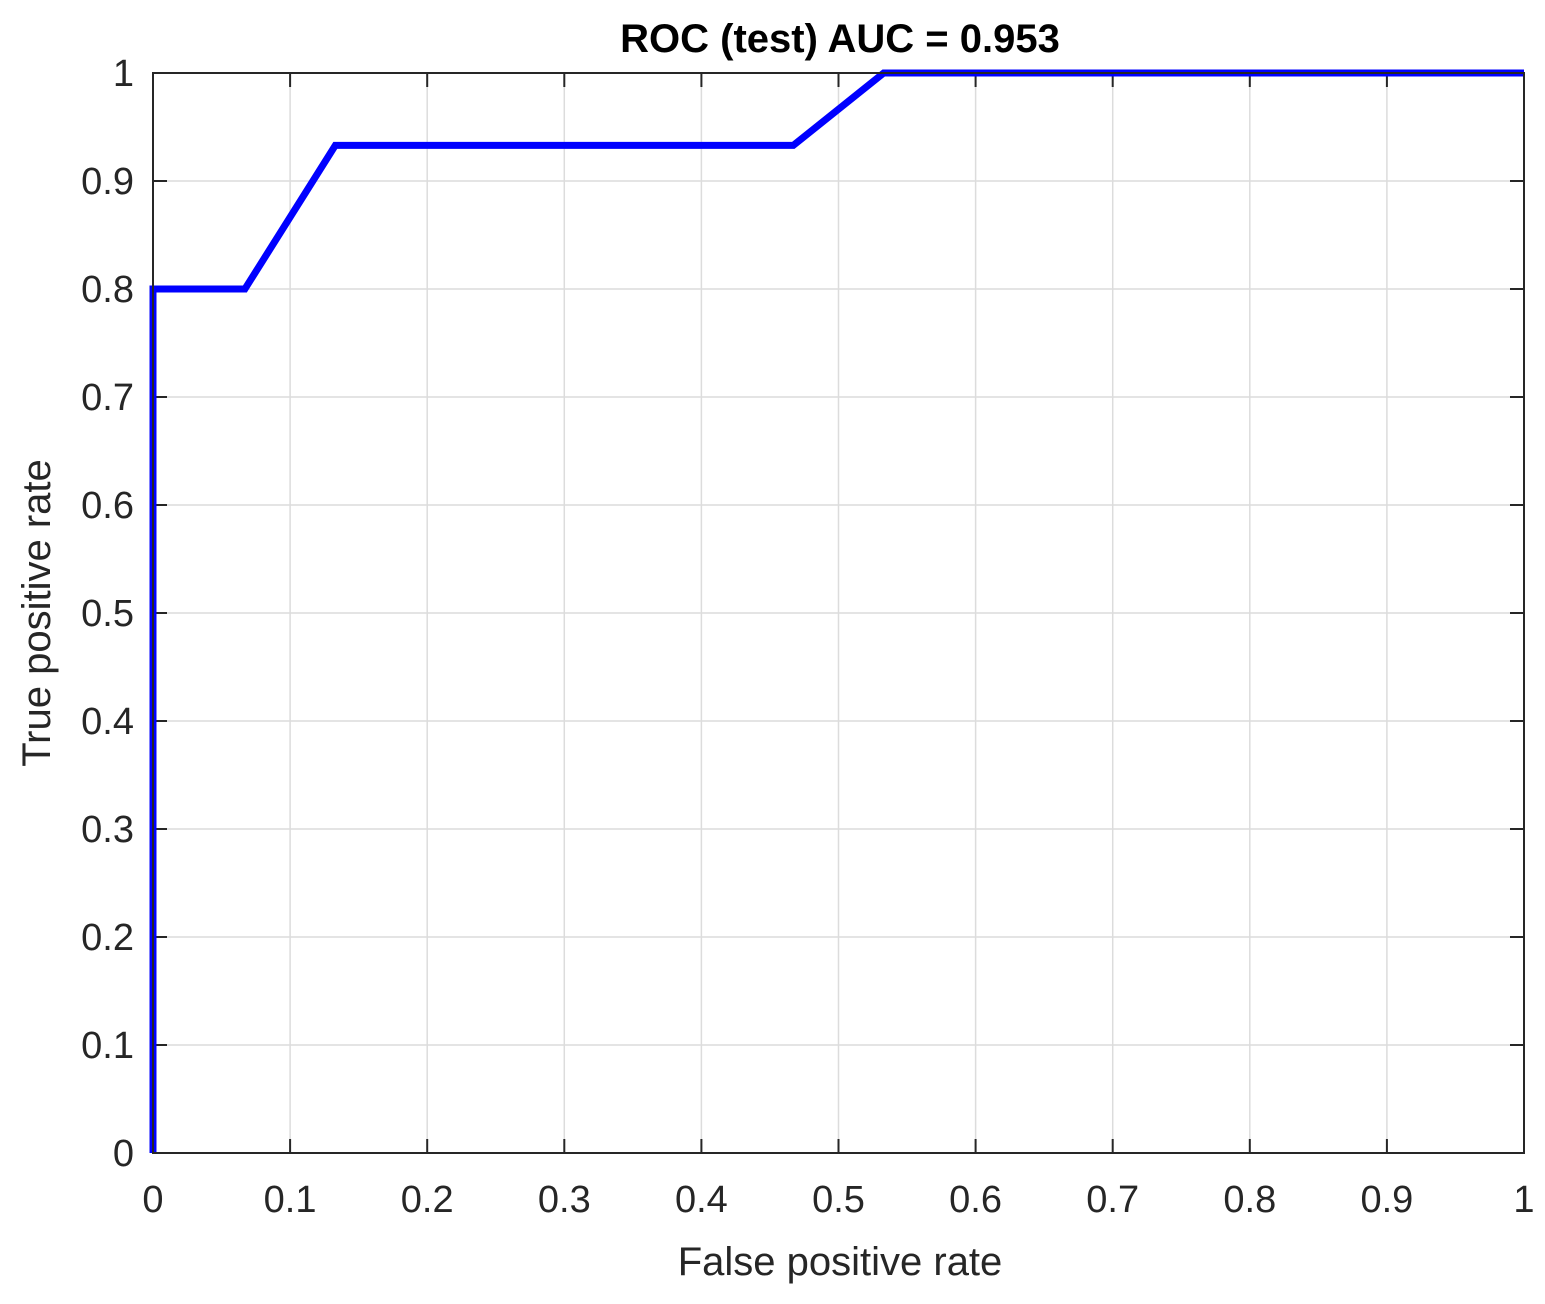 Image resolution: width=1545 pixels, height=1304 pixels. Describe the element at coordinates (107, 1046) in the screenshot. I see `y-tick-label: 0.1` at that location.